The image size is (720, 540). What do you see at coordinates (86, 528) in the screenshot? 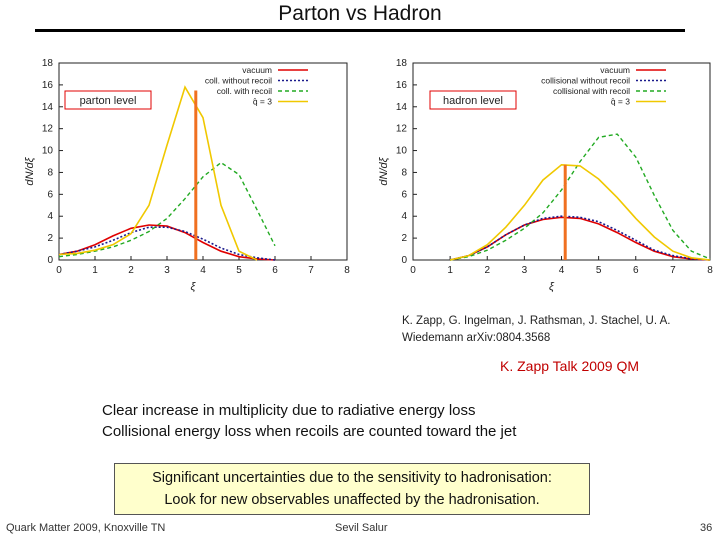
I see `footer-conference: Quark Matter 2009, Knoxville TN` at bounding box center [86, 528].